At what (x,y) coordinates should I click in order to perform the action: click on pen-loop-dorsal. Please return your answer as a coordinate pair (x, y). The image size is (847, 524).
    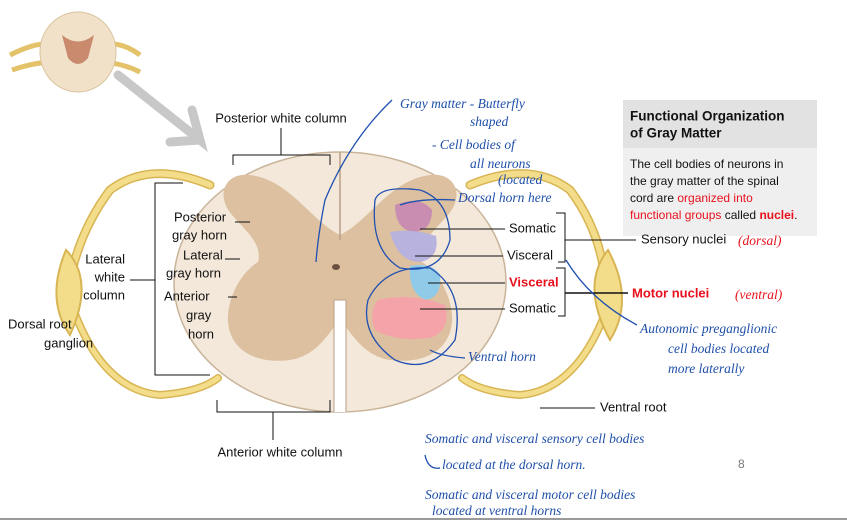
    Looking at the image, I should click on (412, 229).